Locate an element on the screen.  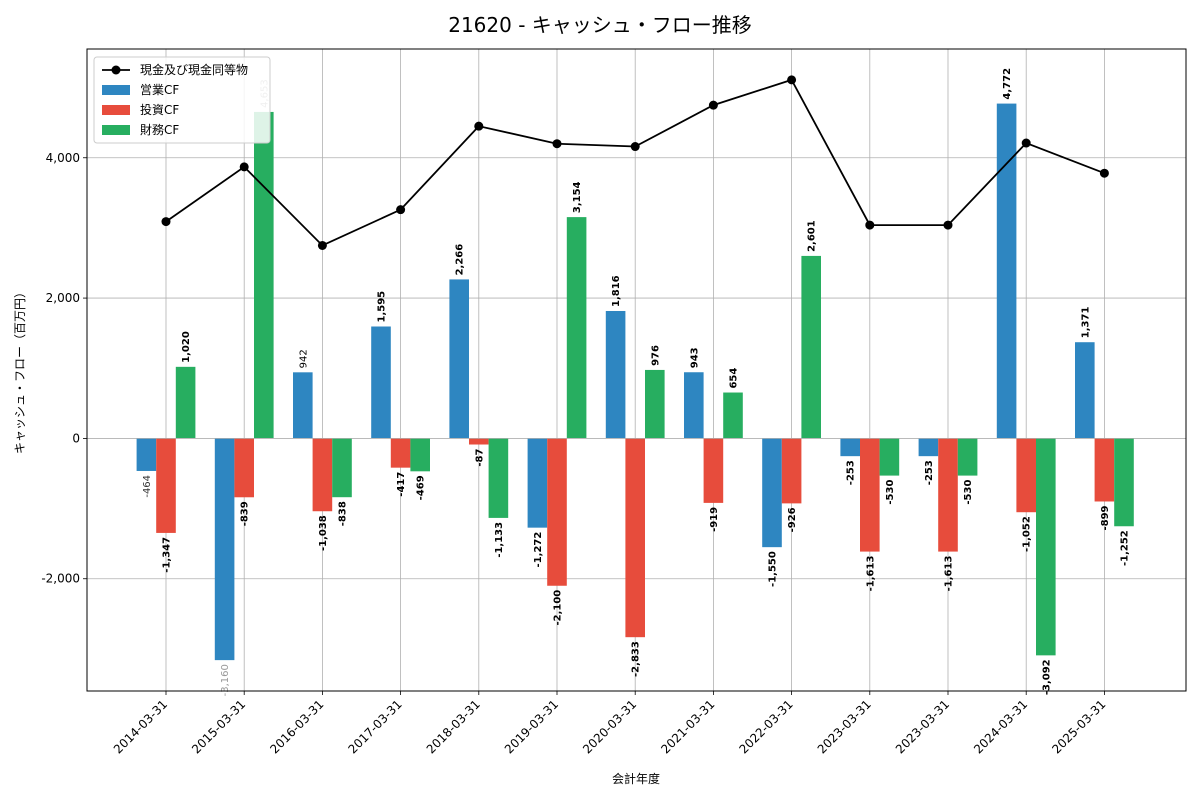
bar-value-label: 3,154 is located at coordinates (577, 197).